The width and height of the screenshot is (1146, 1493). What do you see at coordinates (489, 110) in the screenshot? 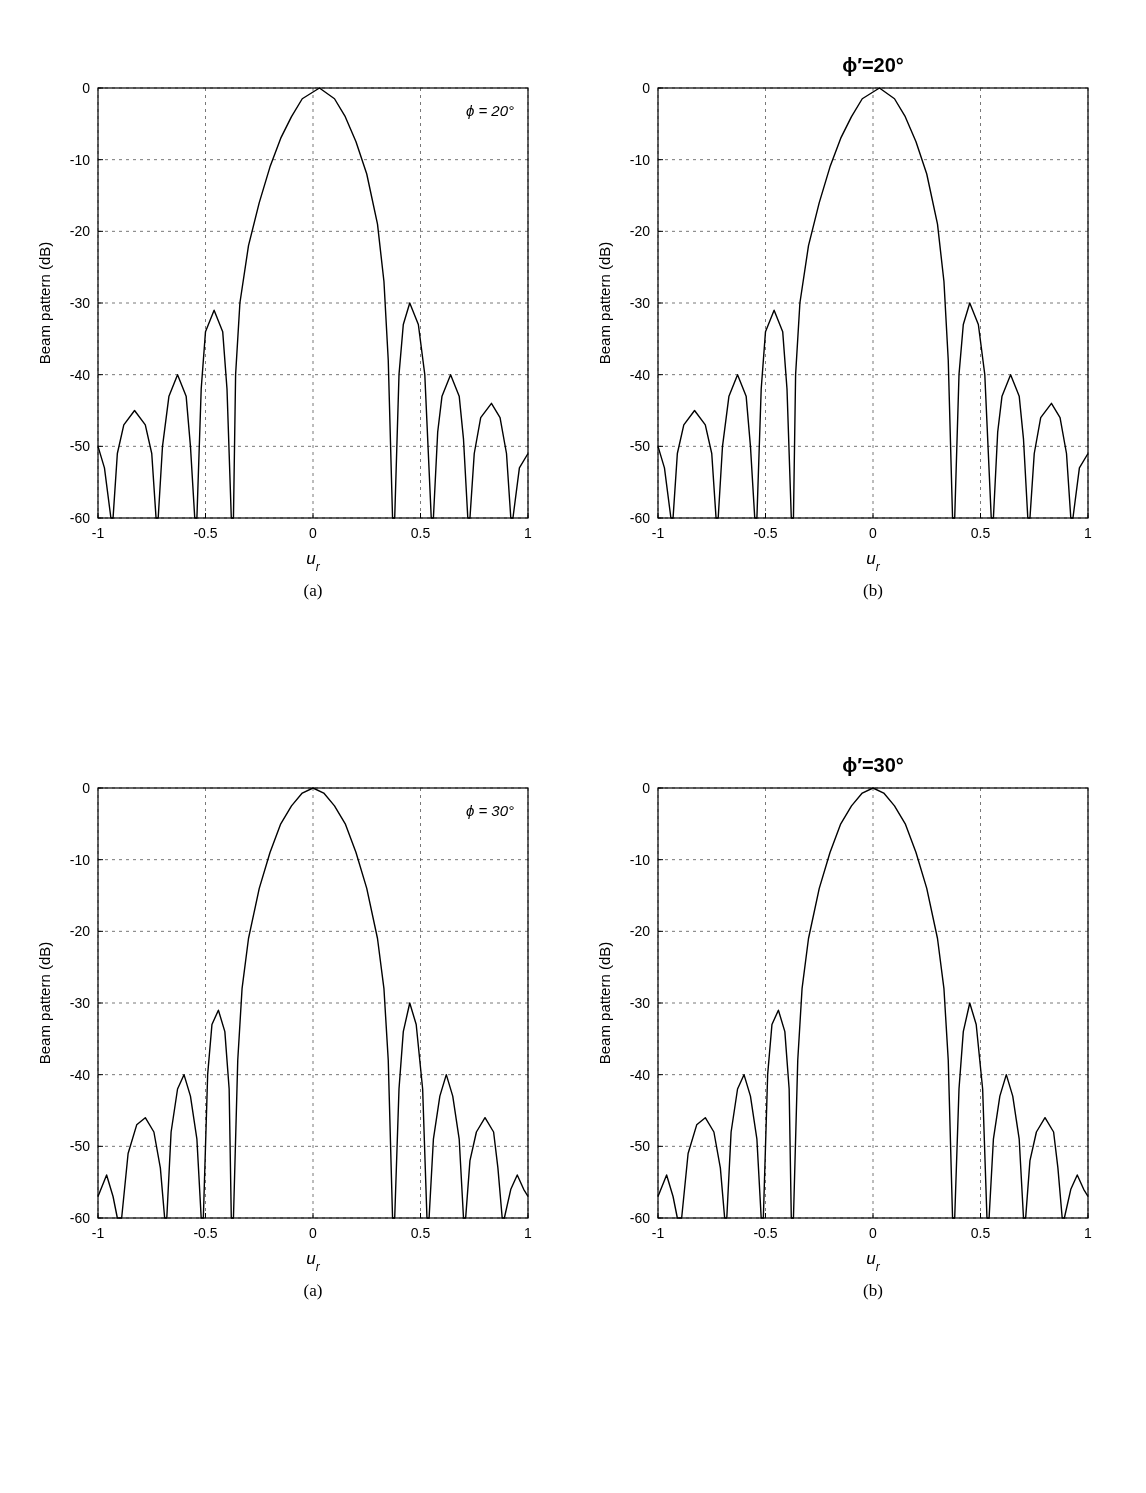
I see `annotation: ϕ = 20°` at bounding box center [489, 110].